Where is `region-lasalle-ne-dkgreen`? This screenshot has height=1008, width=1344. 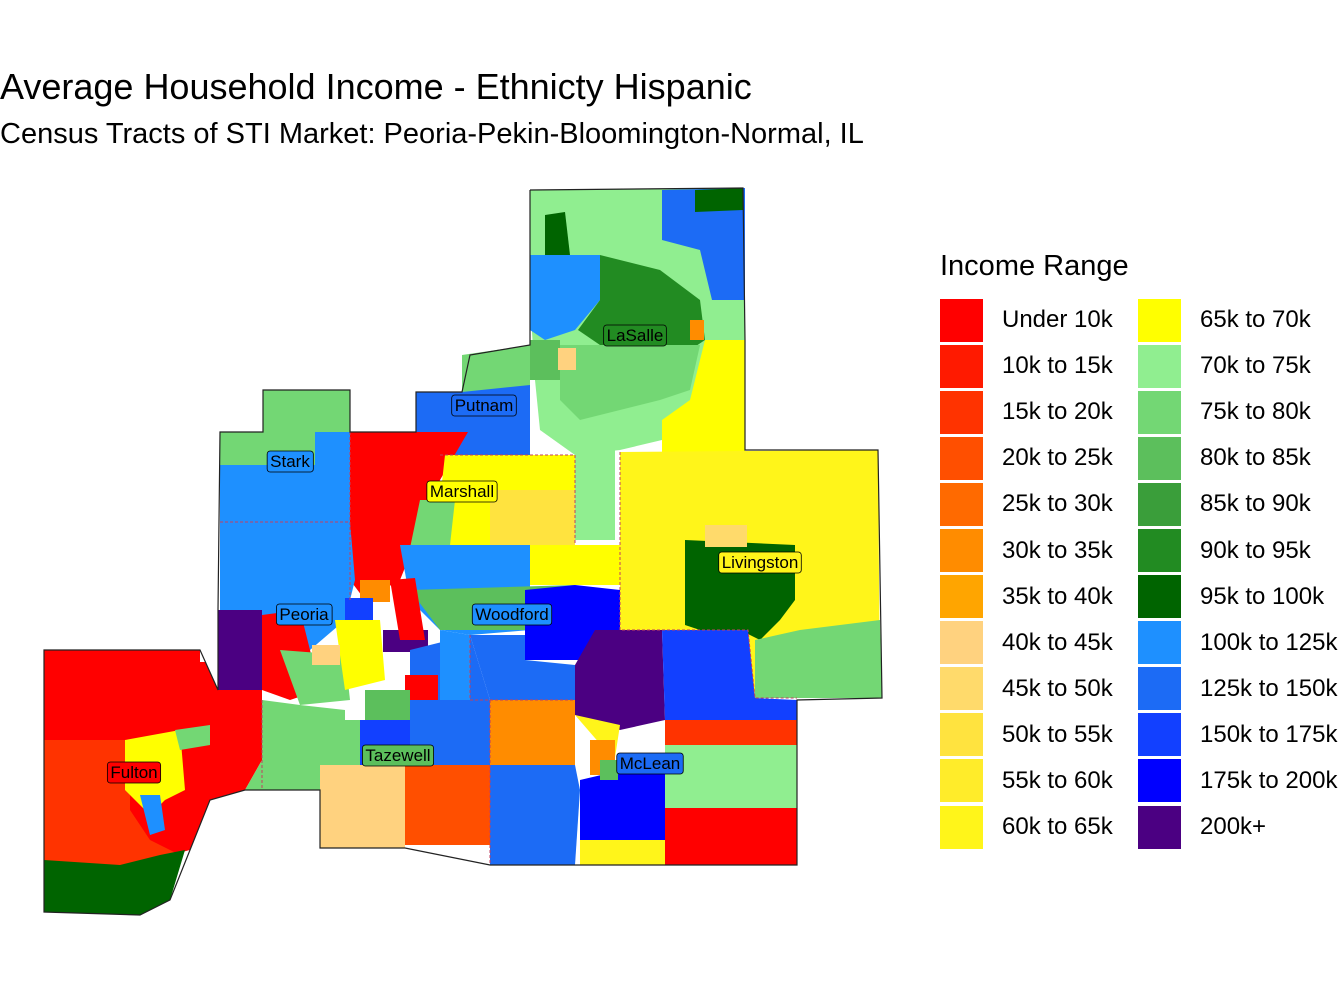
region-lasalle-ne-dkgreen is located at coordinates (719, 200).